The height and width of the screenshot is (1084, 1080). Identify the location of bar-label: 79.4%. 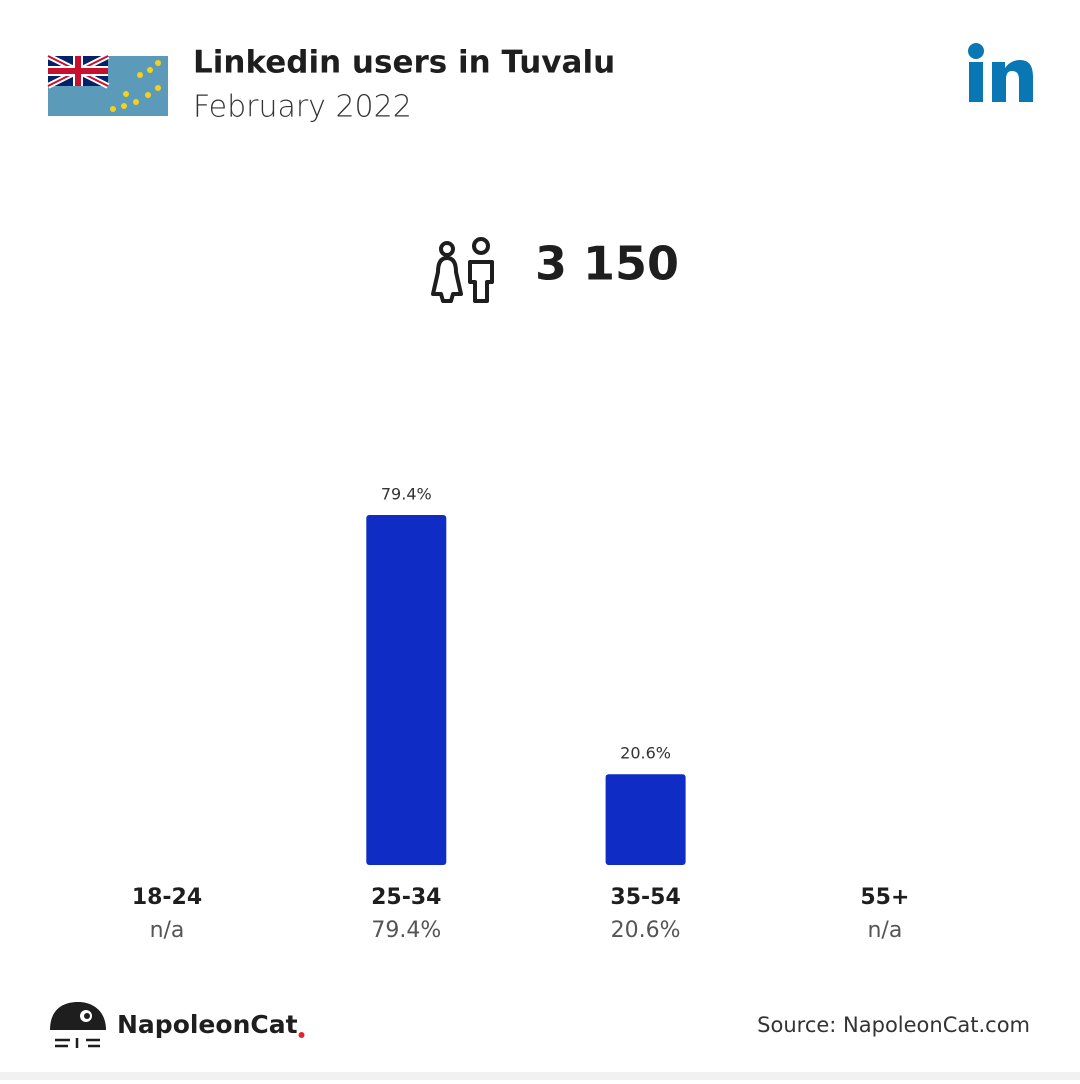
(406, 494).